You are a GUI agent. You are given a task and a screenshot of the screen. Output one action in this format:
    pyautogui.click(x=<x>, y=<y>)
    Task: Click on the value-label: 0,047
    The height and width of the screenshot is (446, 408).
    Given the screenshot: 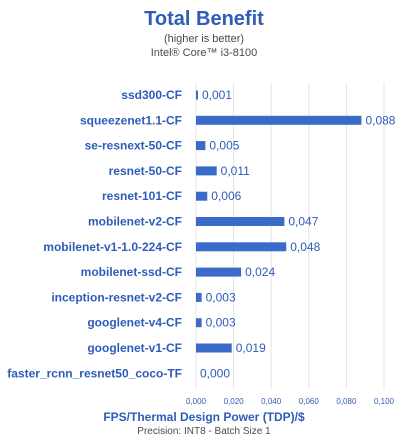 What is the action you would take?
    pyautogui.click(x=303, y=222)
    